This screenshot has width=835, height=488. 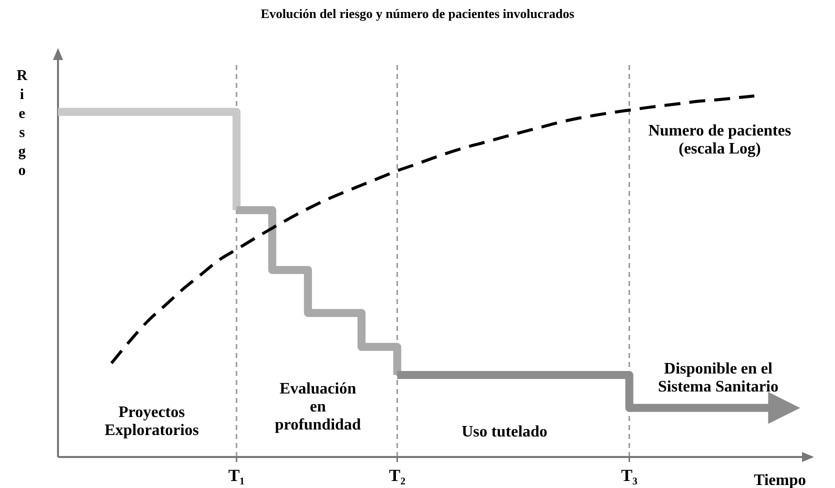 I want to click on annotation: Disponible en el Sistema Sanitario, so click(x=718, y=378).